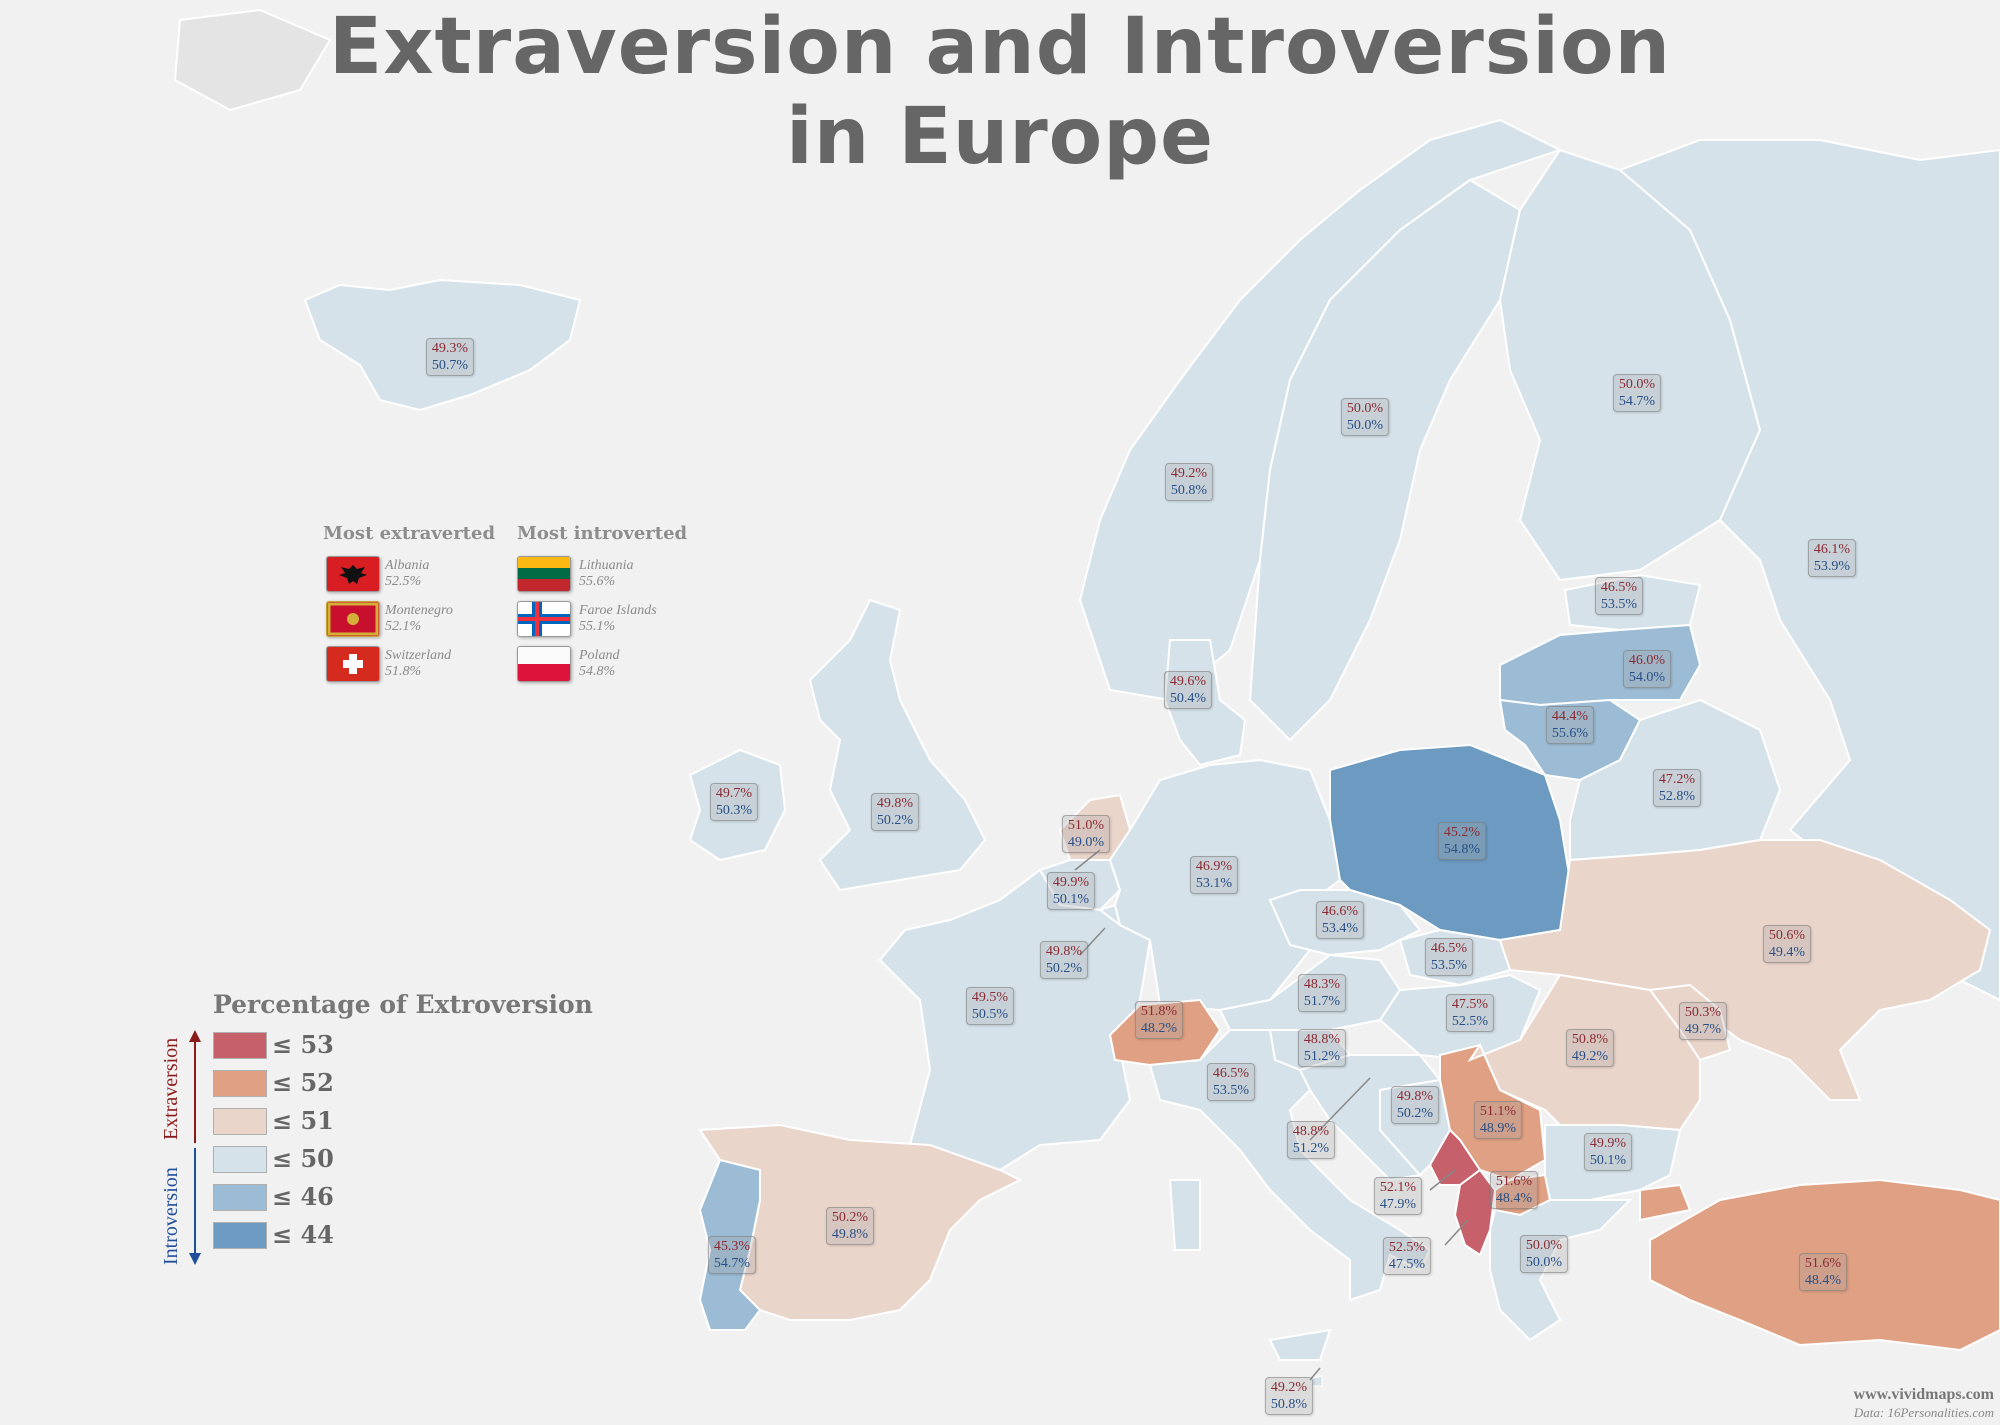  Describe the element at coordinates (1637, 401) in the screenshot. I see `introversion-value: 54.7%` at that location.